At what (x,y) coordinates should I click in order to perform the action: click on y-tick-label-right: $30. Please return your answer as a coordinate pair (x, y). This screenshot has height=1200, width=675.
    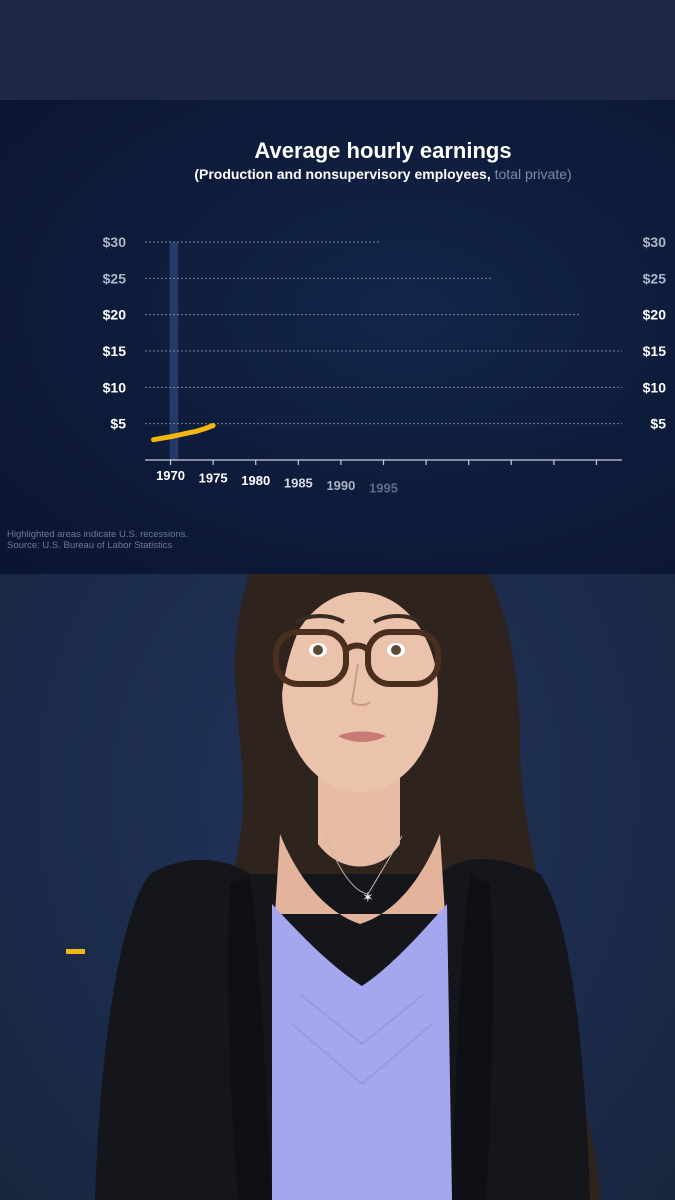
    Looking at the image, I should click on (655, 242).